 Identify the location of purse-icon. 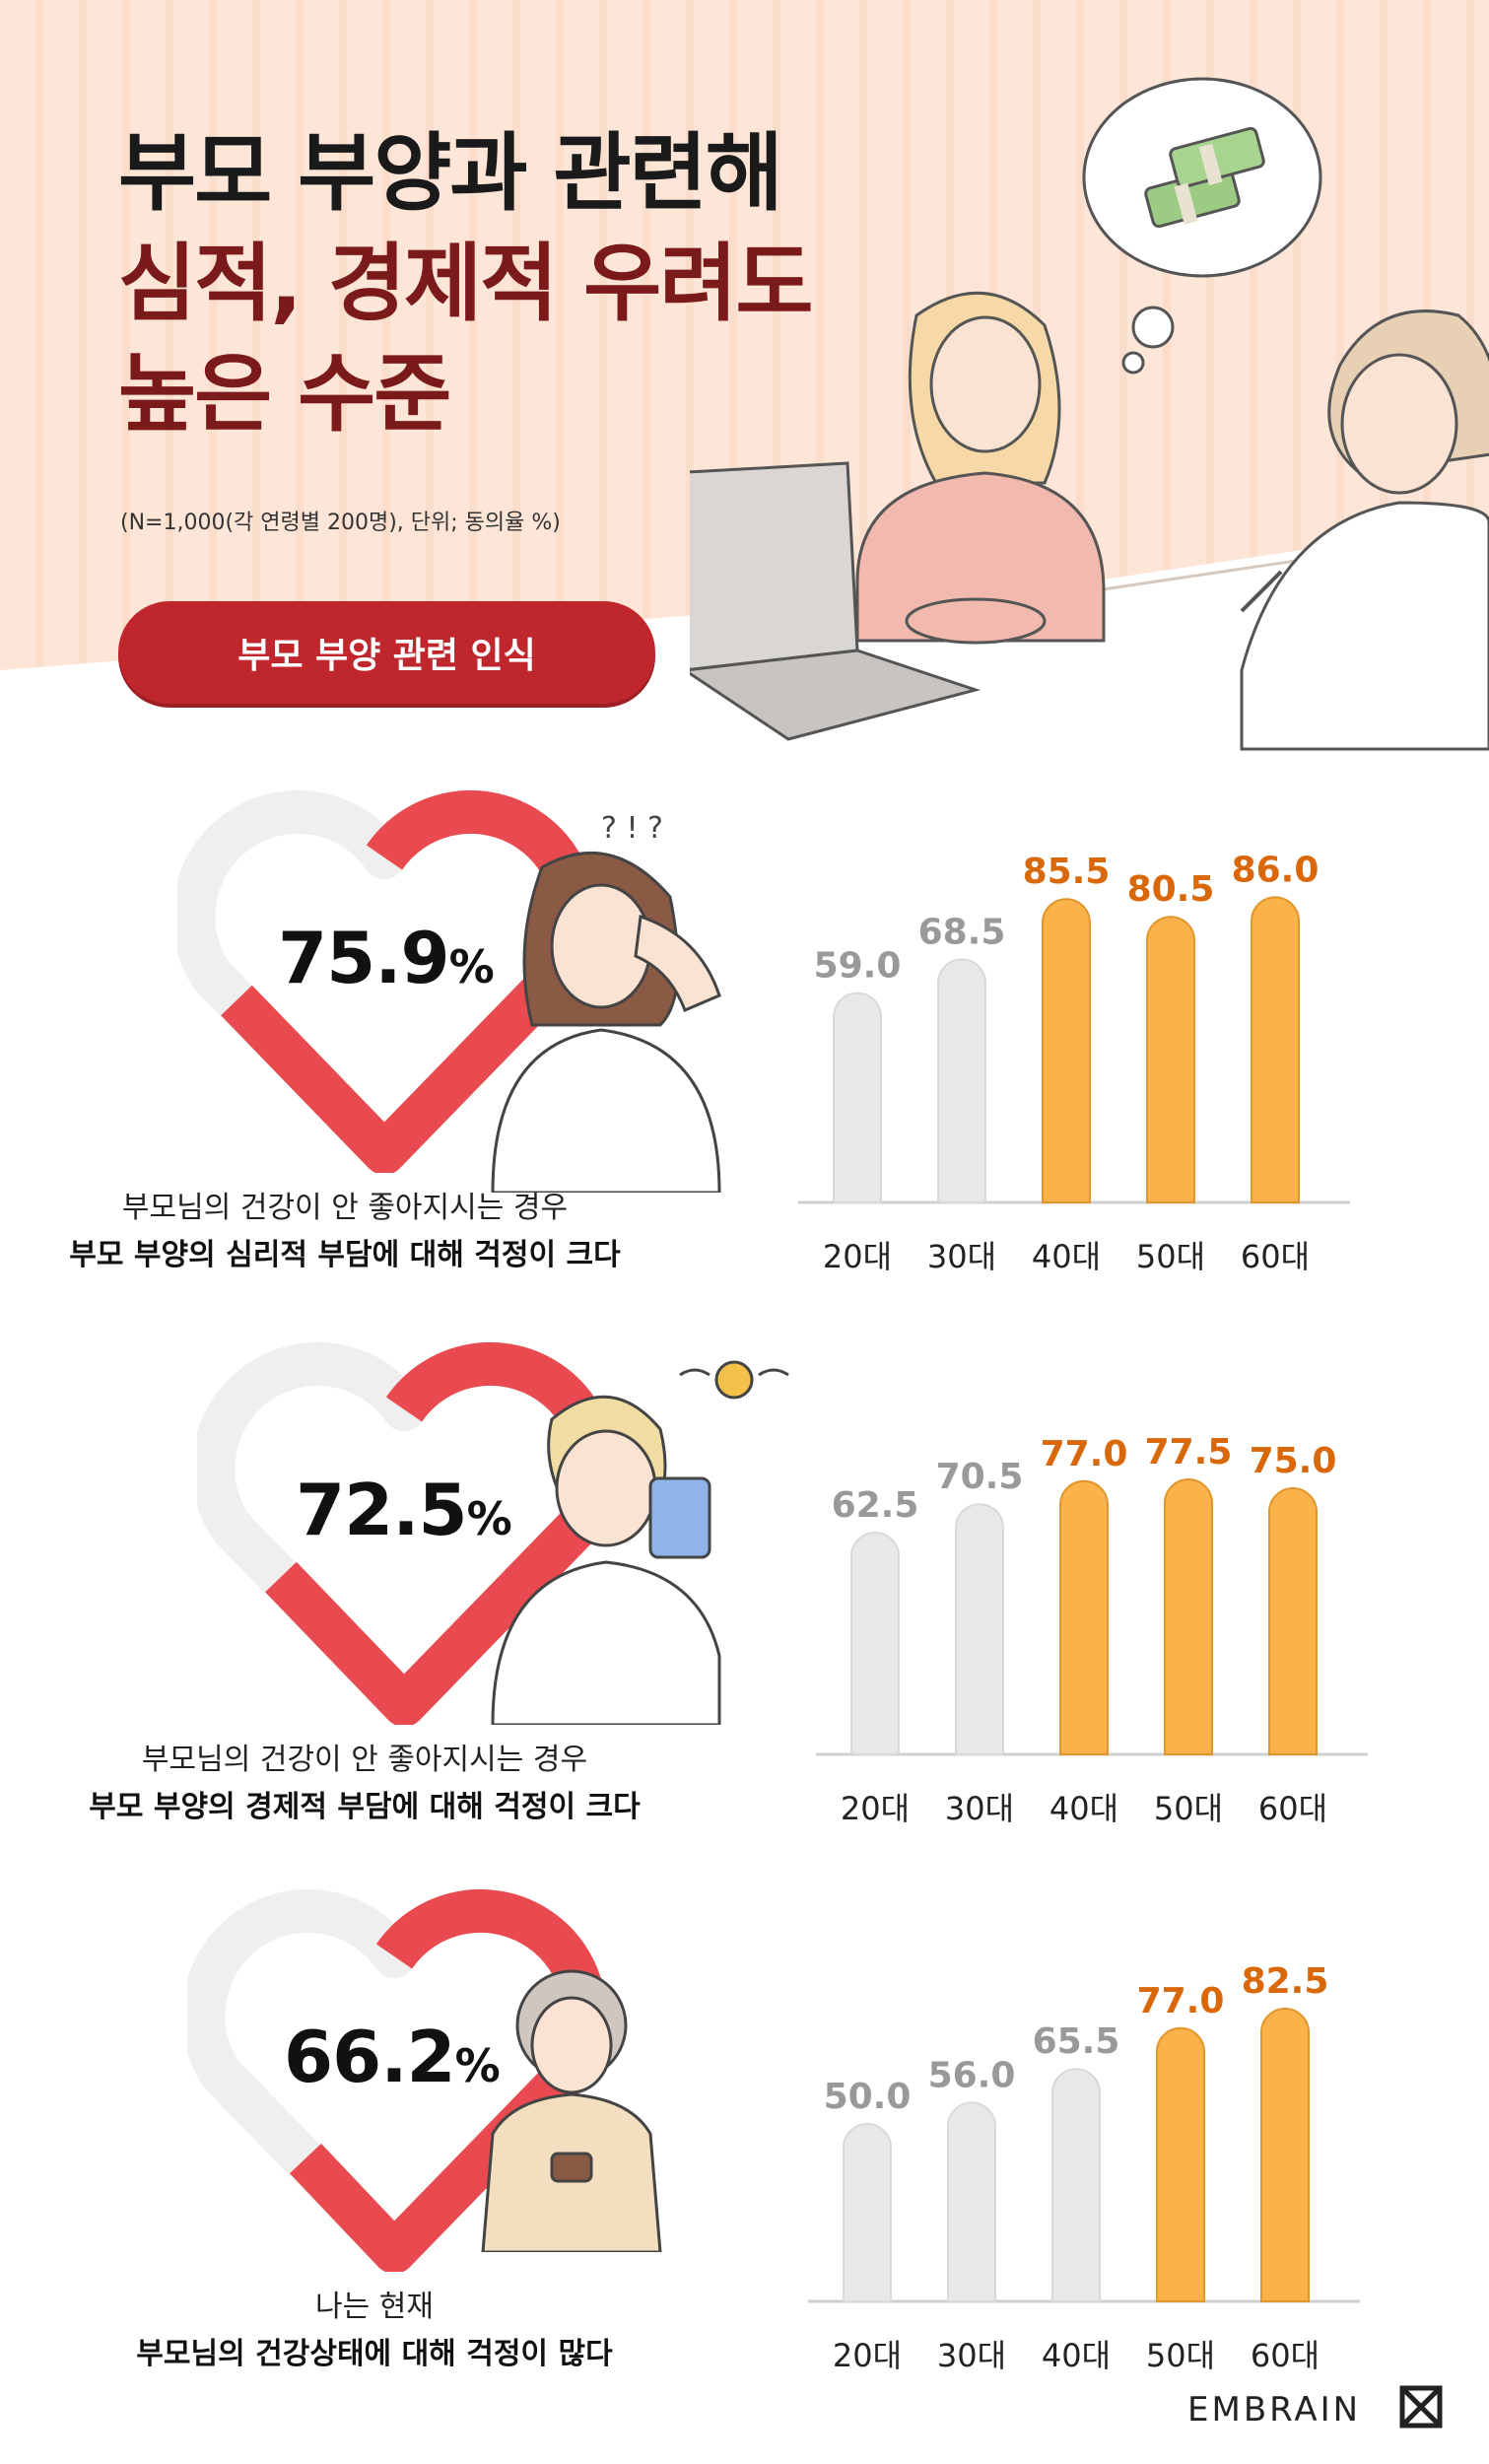
(571, 2167).